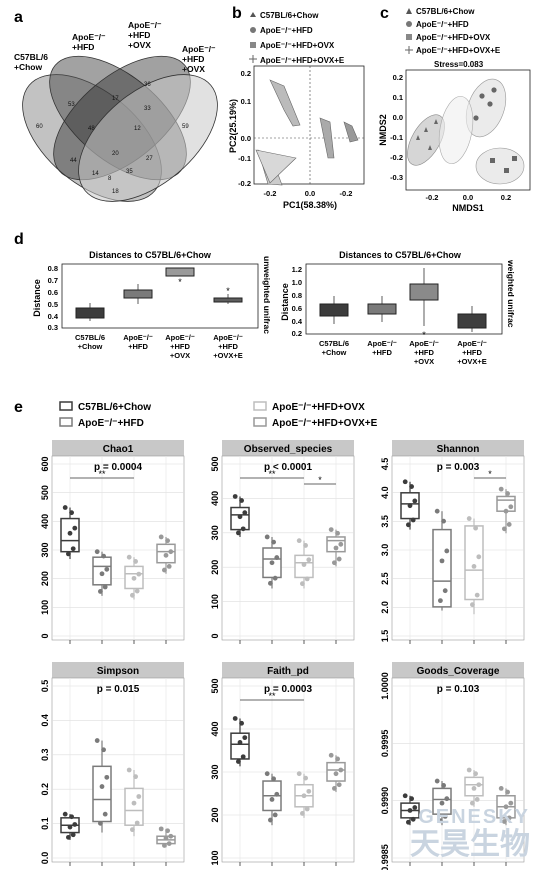 The image size is (534, 870). What do you see at coordinates (45, 720) in the screenshot?
I see `y-tick: 0.4` at bounding box center [45, 720].